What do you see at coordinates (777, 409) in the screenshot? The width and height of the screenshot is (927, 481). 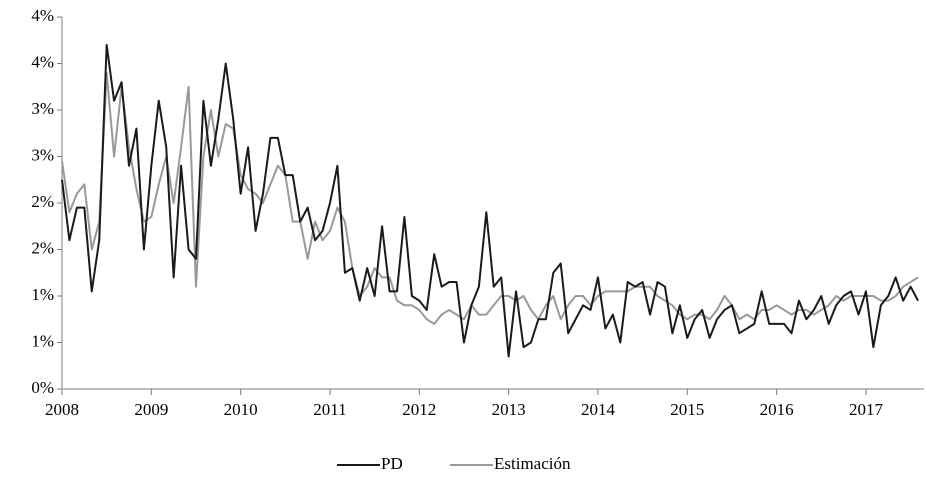 I see `x-tick-label: 2016` at bounding box center [777, 409].